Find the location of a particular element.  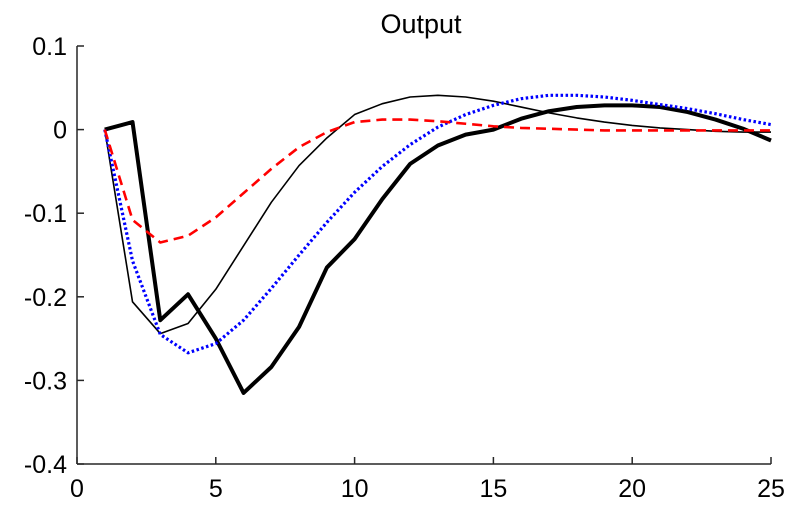

x-tick-label: 0 is located at coordinates (77, 489).